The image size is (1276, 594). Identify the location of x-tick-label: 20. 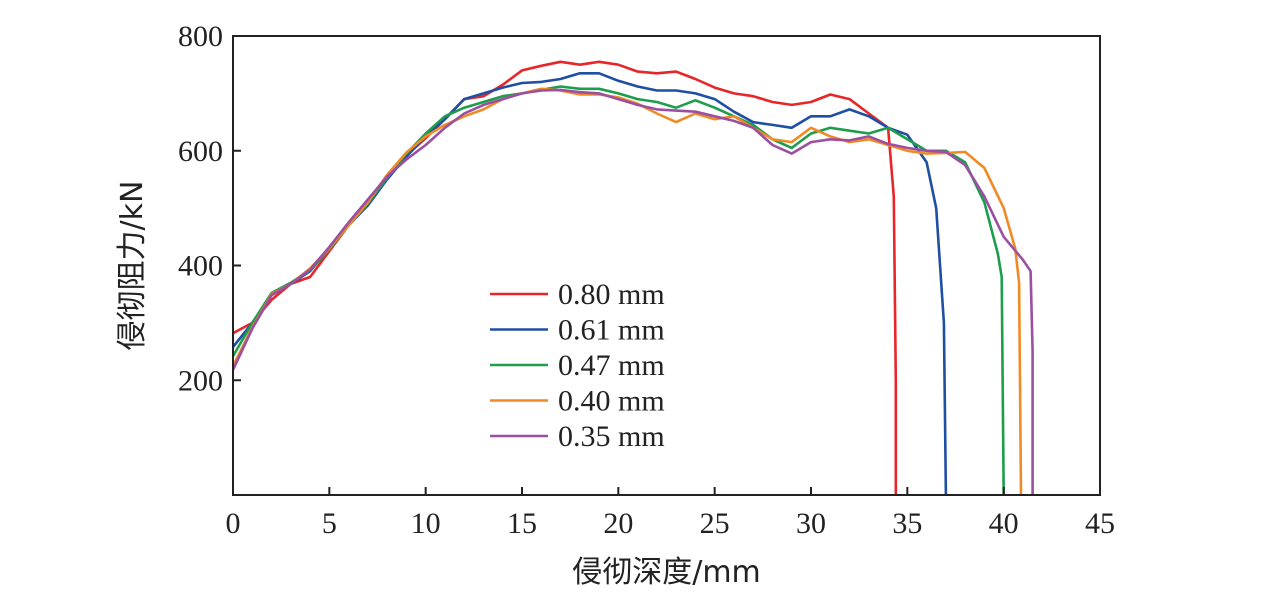
(618, 523).